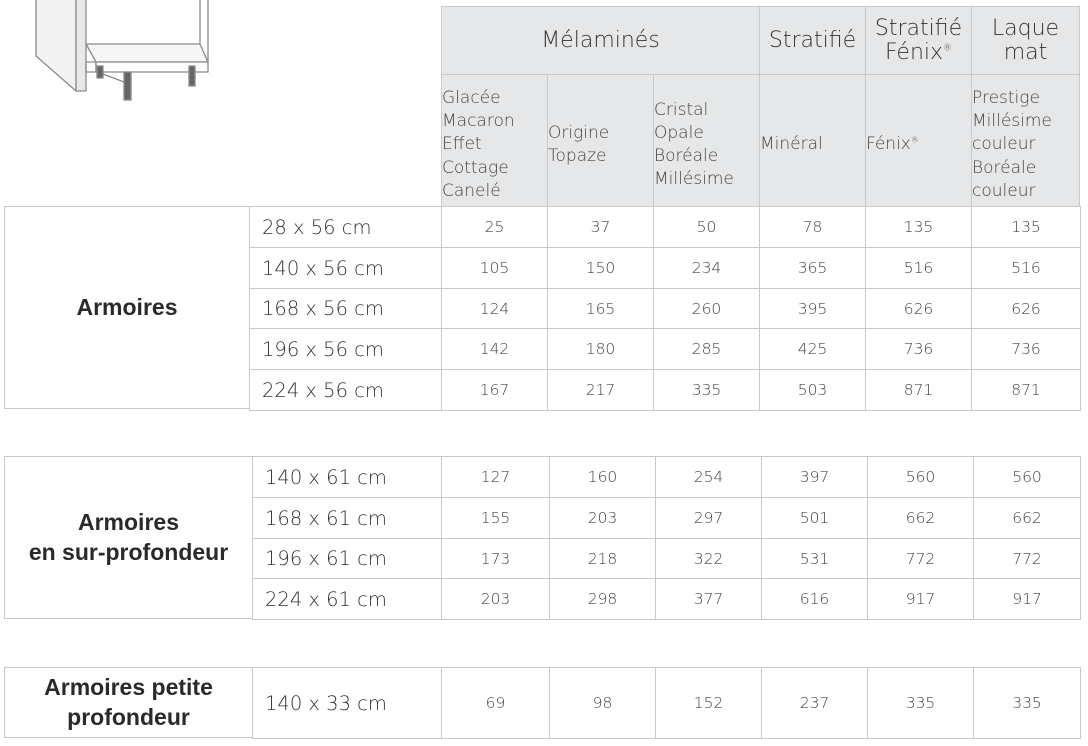 The width and height of the screenshot is (1088, 746). I want to click on header-col-5: Fénix®, so click(918, 140).